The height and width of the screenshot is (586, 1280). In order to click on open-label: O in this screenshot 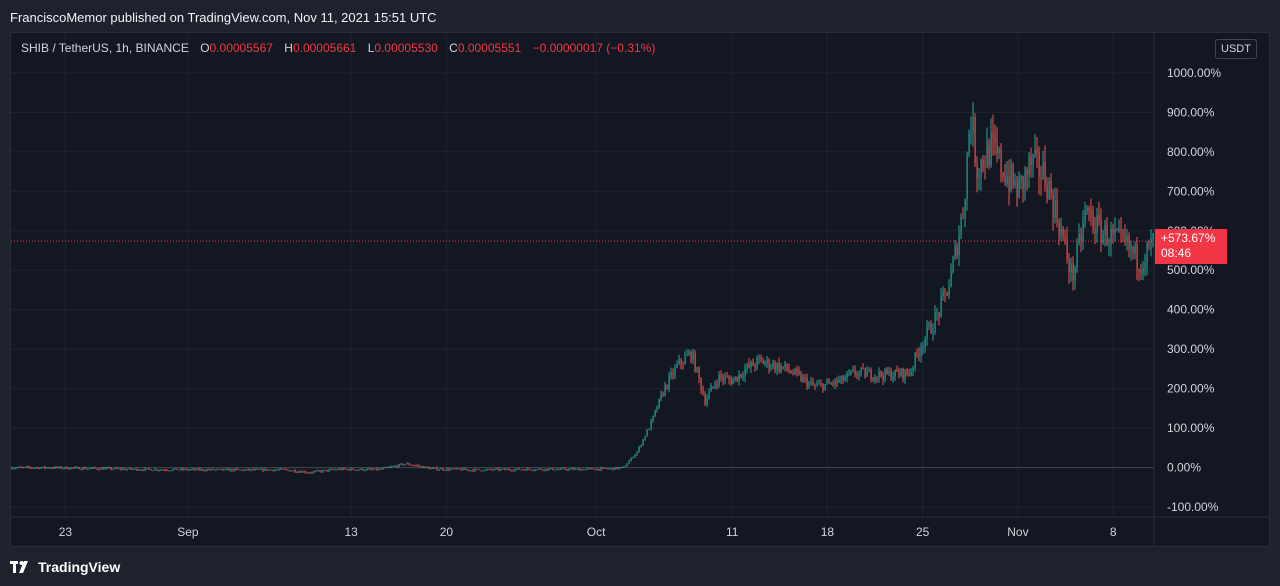, I will do `click(205, 48)`.